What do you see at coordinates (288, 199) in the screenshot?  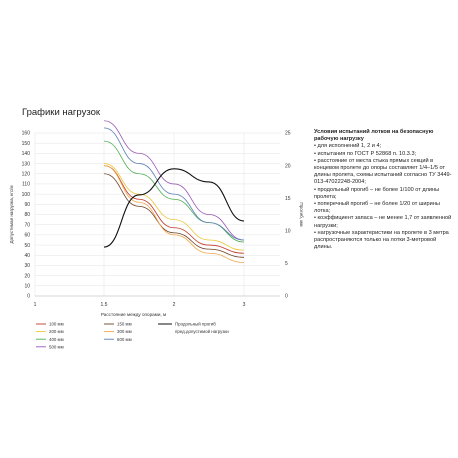 I see `y2-tick-label: 15` at bounding box center [288, 199].